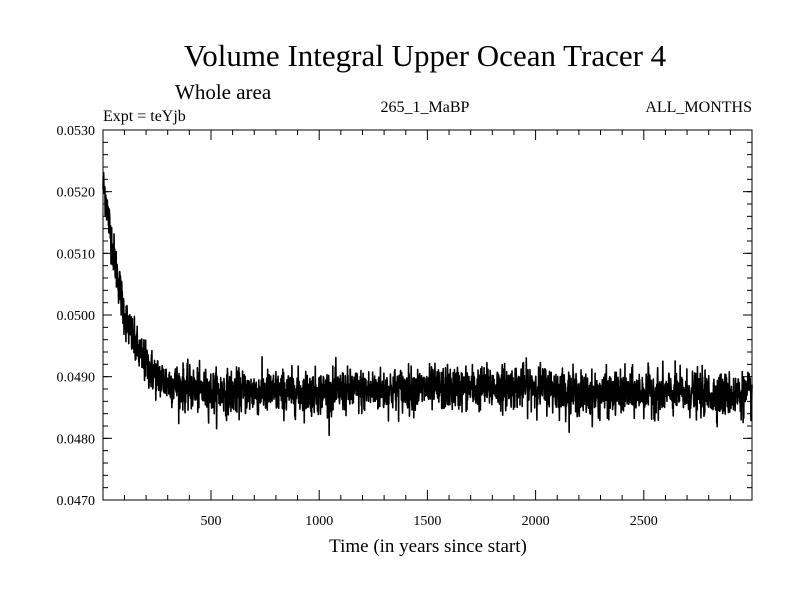  Describe the element at coordinates (536, 521) in the screenshot. I see `x-tick-label: 2000` at that location.